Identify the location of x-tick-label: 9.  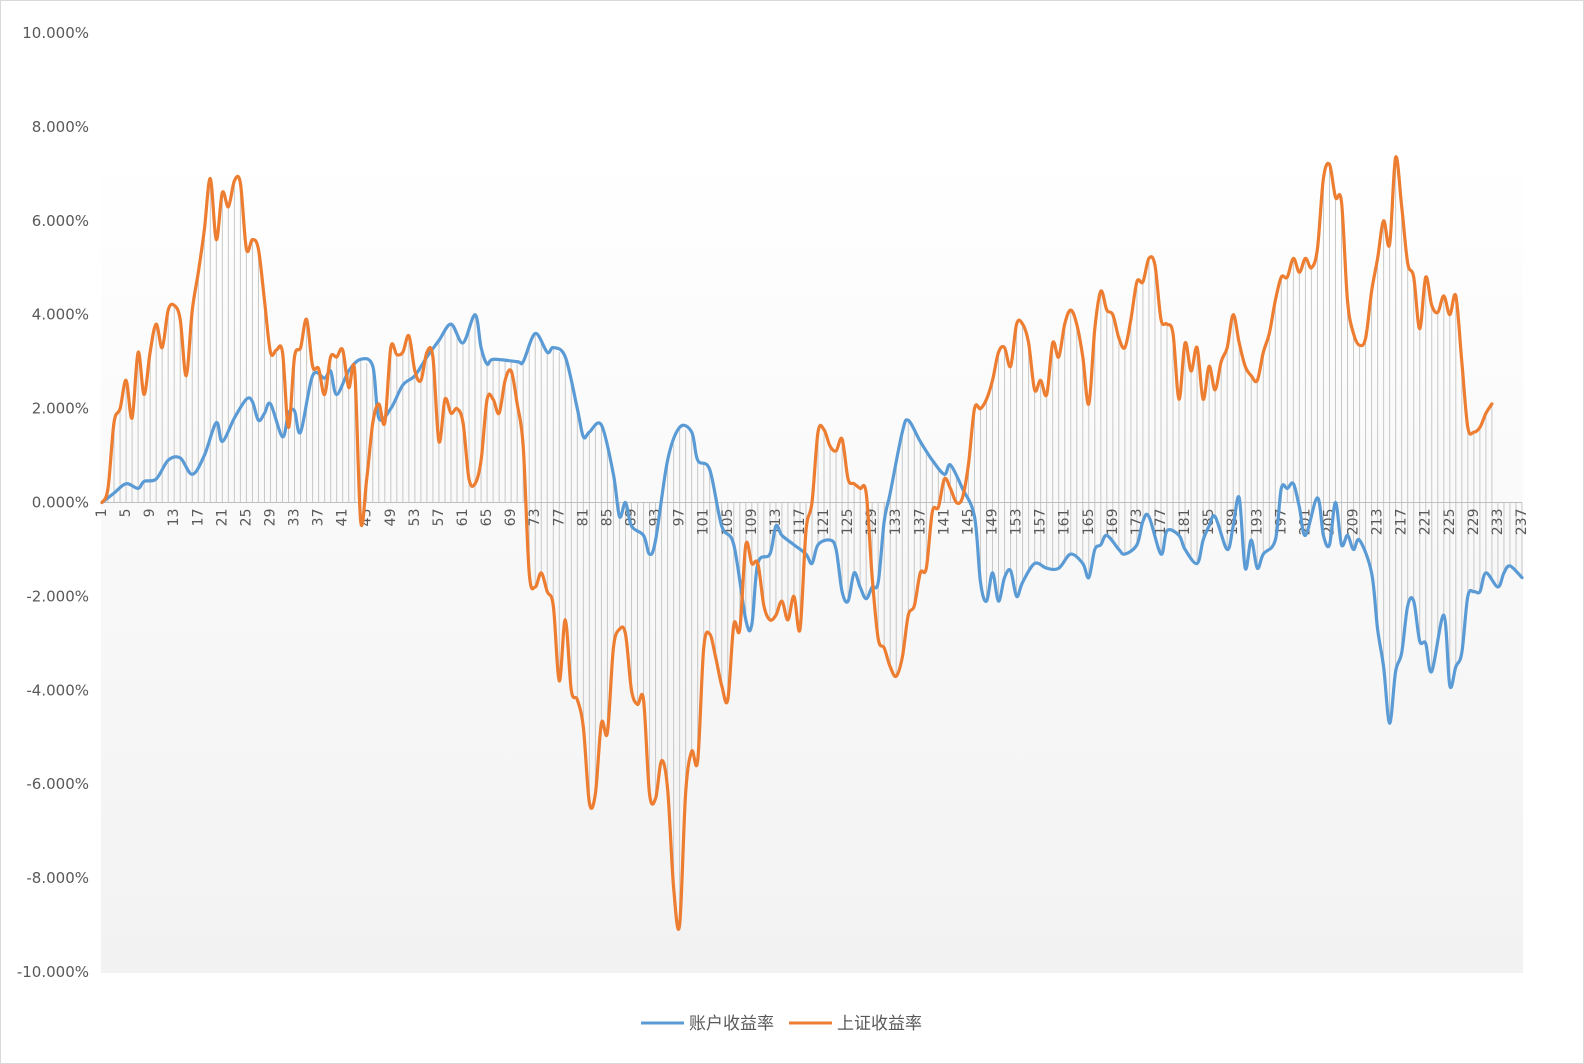
(150, 513).